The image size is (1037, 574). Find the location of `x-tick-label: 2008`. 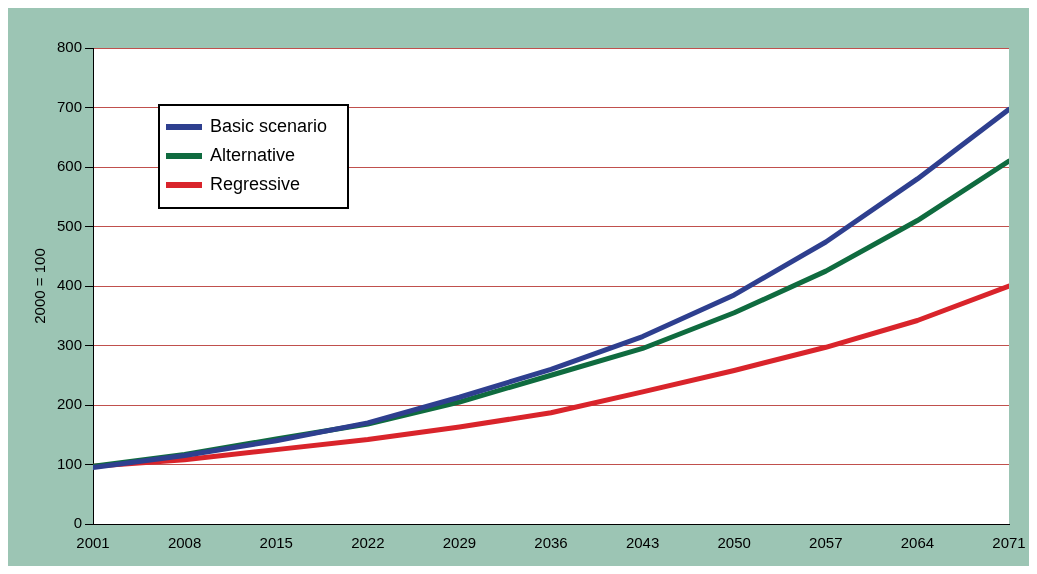

x-tick-label: 2008 is located at coordinates (184, 543).